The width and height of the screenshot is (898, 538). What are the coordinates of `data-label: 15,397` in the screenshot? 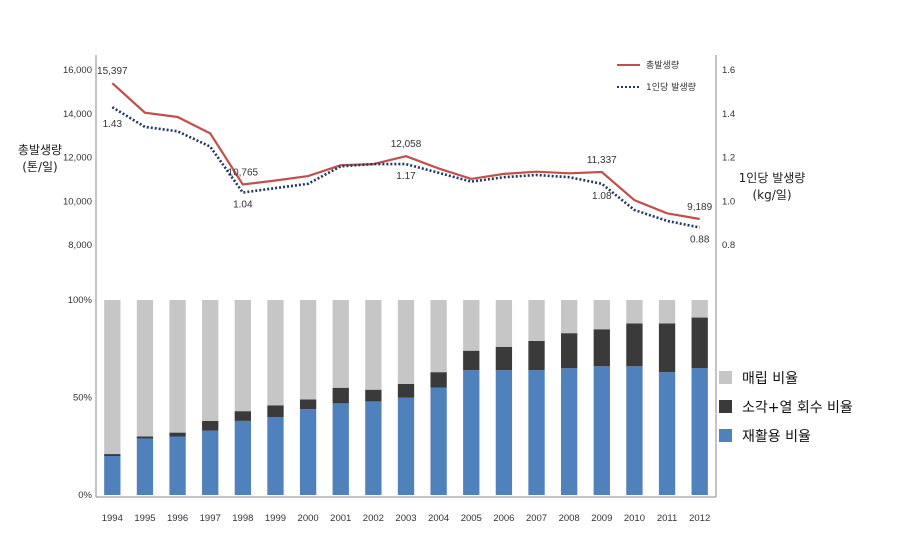 It's located at (112, 71).